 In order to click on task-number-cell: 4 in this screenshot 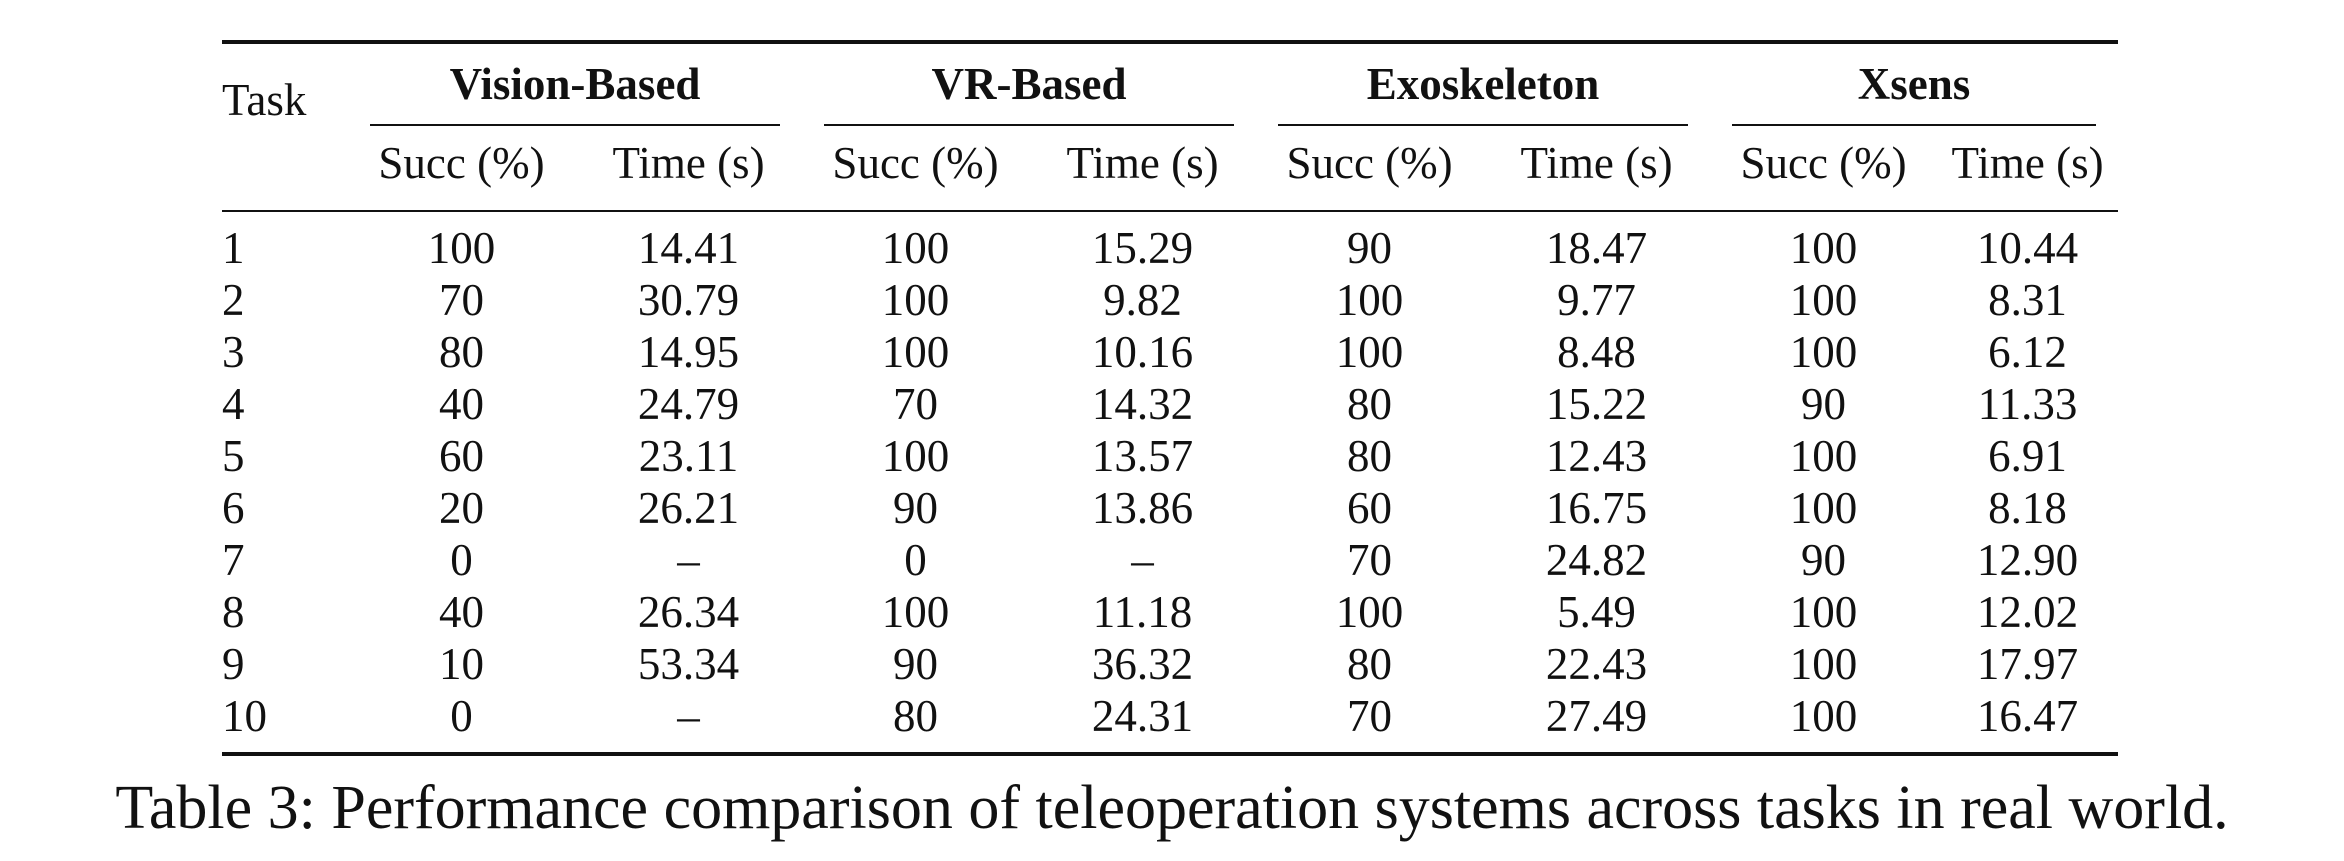, I will do `click(233, 404)`.